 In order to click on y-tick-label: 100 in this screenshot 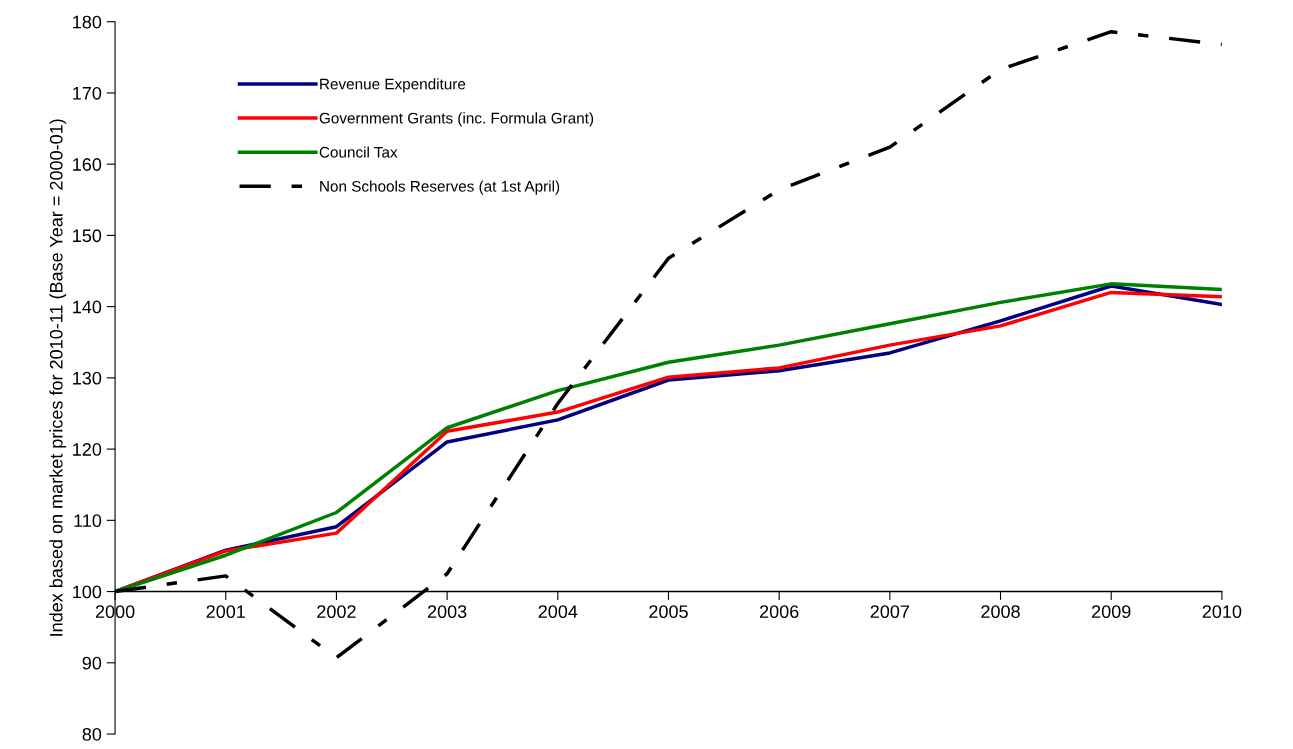, I will do `click(87, 592)`.